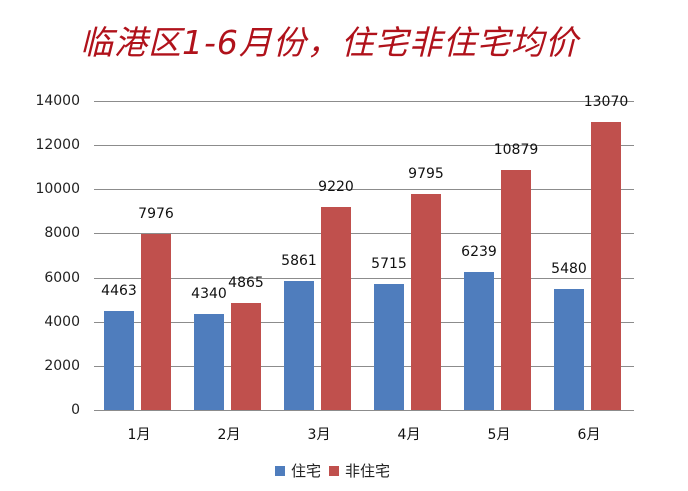 Image resolution: width=688 pixels, height=491 pixels. What do you see at coordinates (209, 294) in the screenshot?
I see `data-label: 4340` at bounding box center [209, 294].